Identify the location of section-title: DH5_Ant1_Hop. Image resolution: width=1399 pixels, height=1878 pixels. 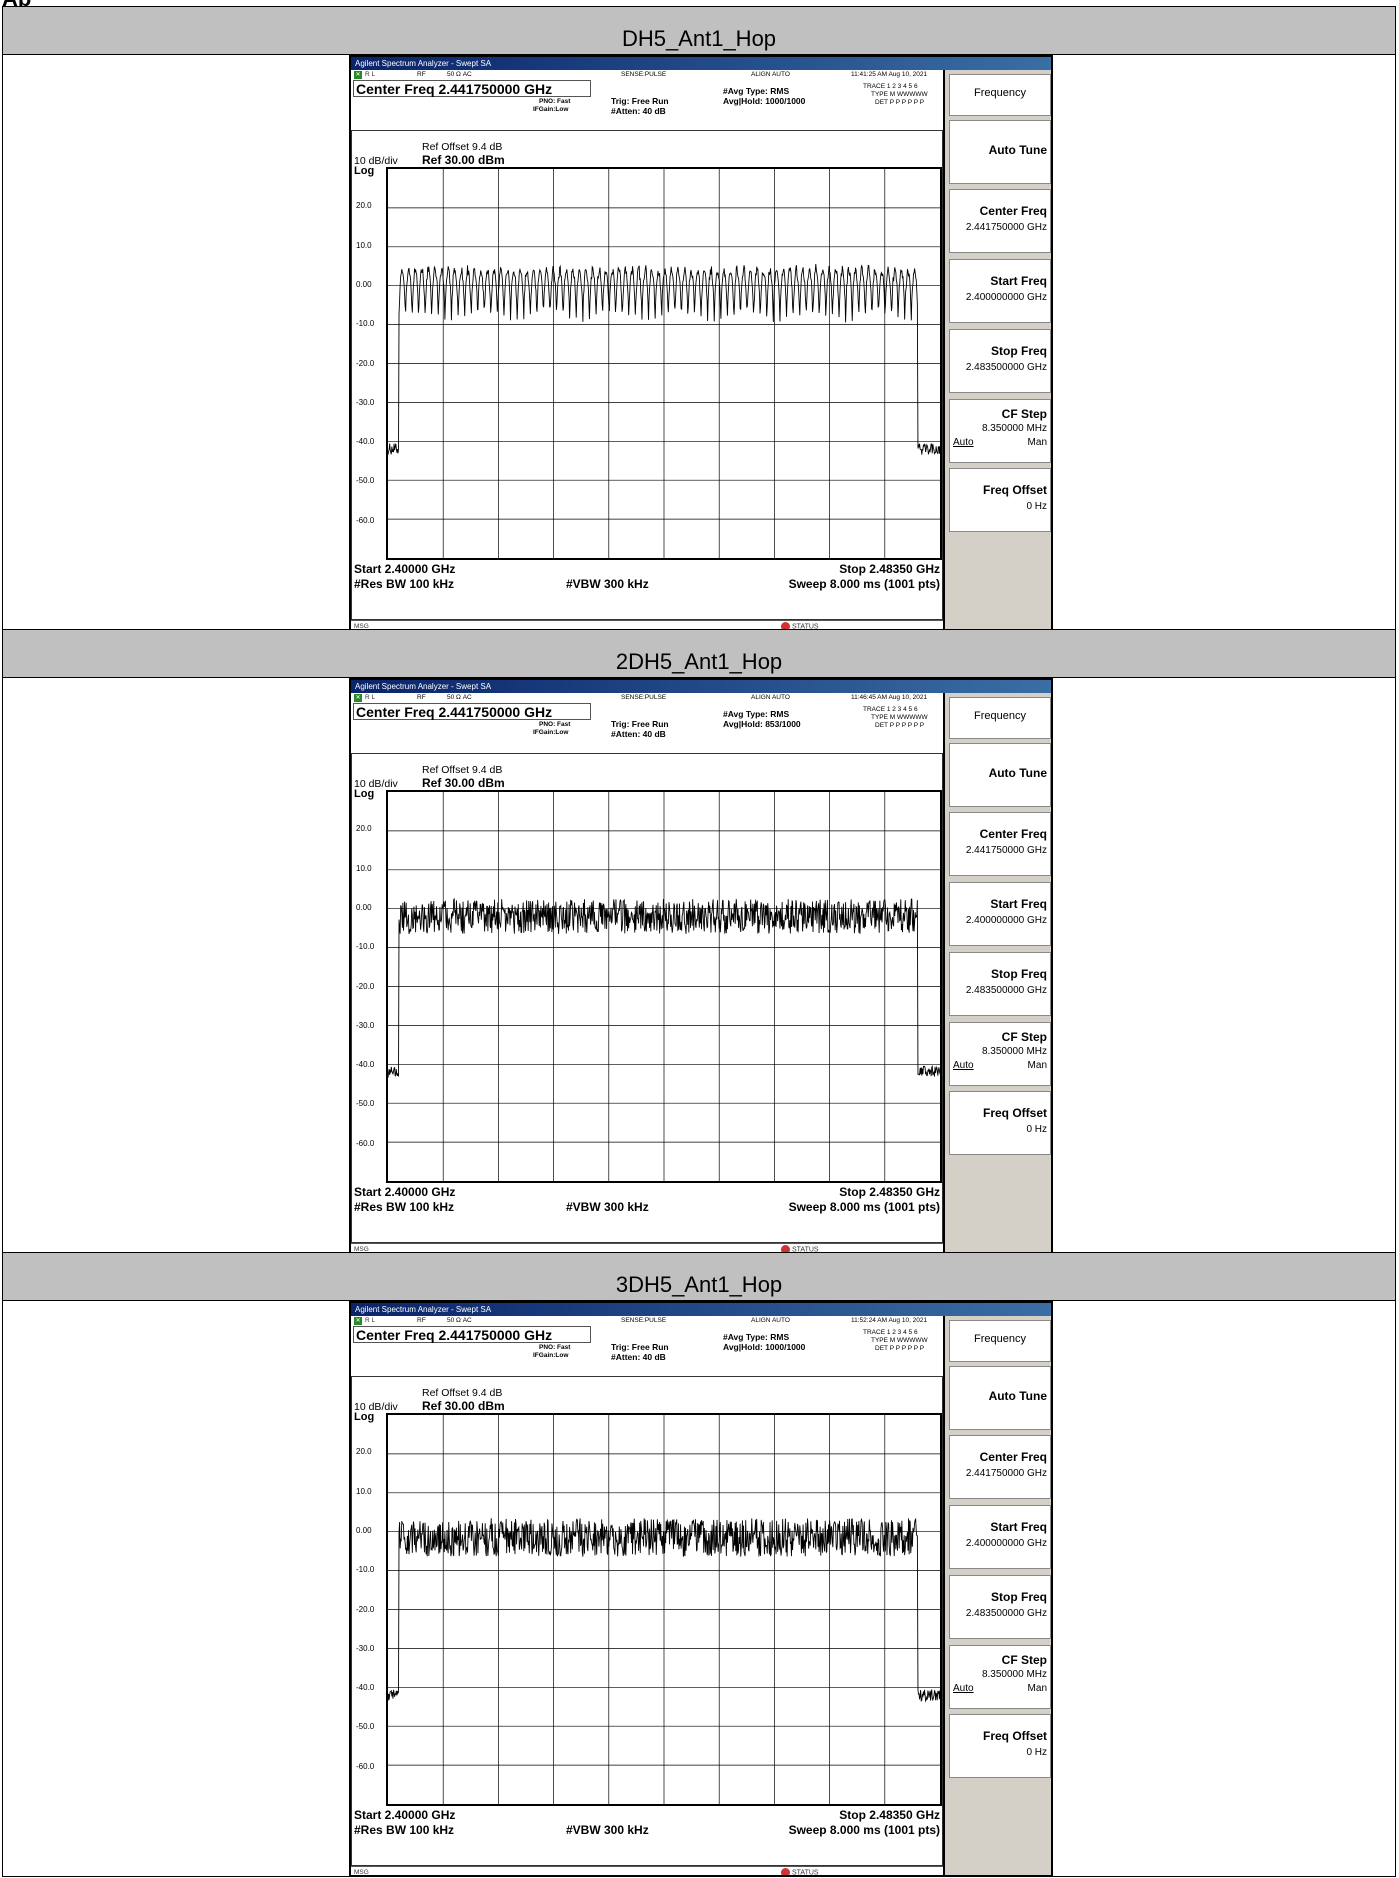
(699, 38).